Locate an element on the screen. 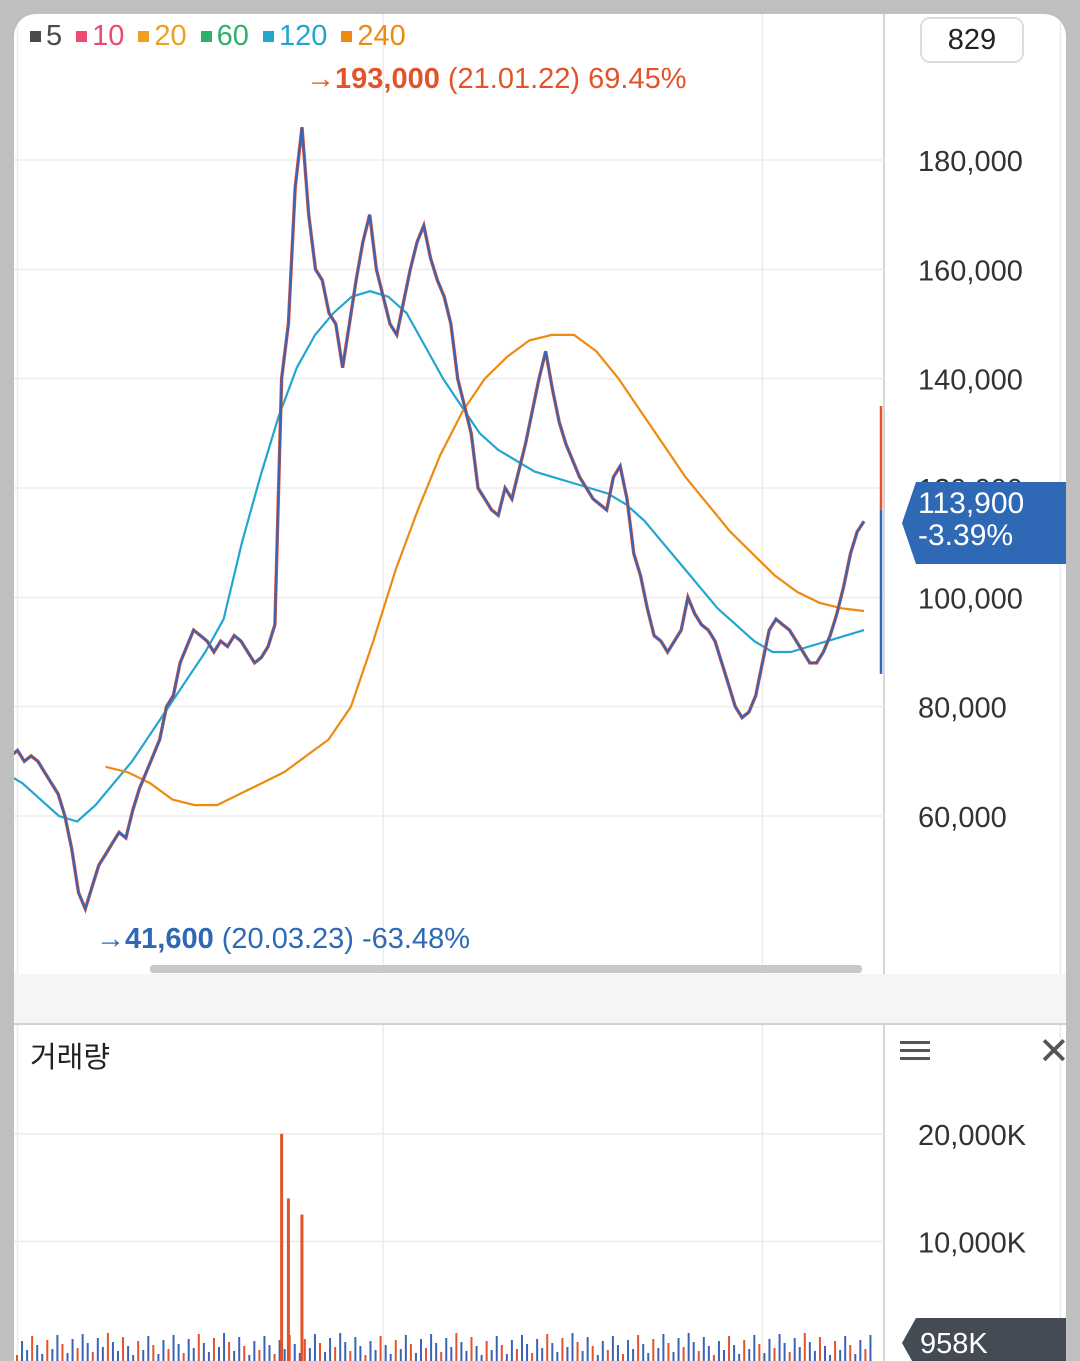  menu-icon is located at coordinates (915, 1051).